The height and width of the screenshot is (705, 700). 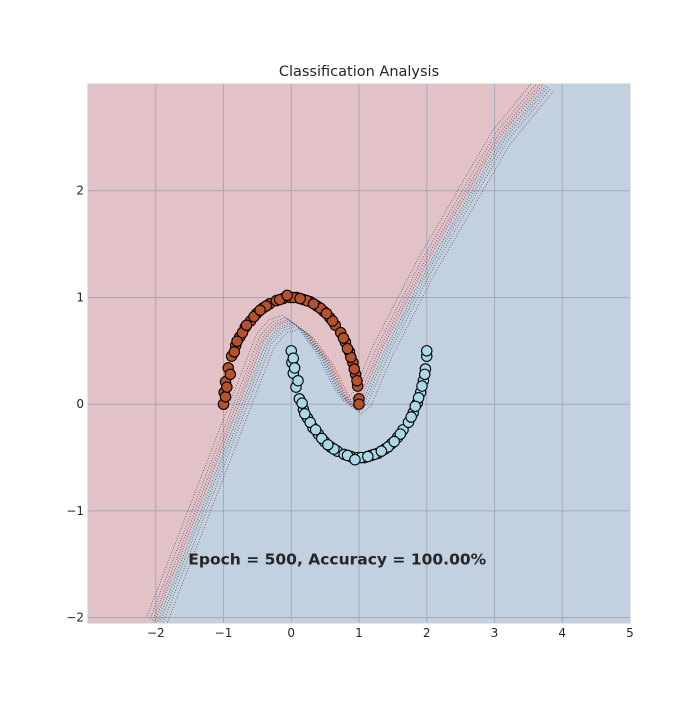 What do you see at coordinates (359, 633) in the screenshot?
I see `x-tick-label: 1` at bounding box center [359, 633].